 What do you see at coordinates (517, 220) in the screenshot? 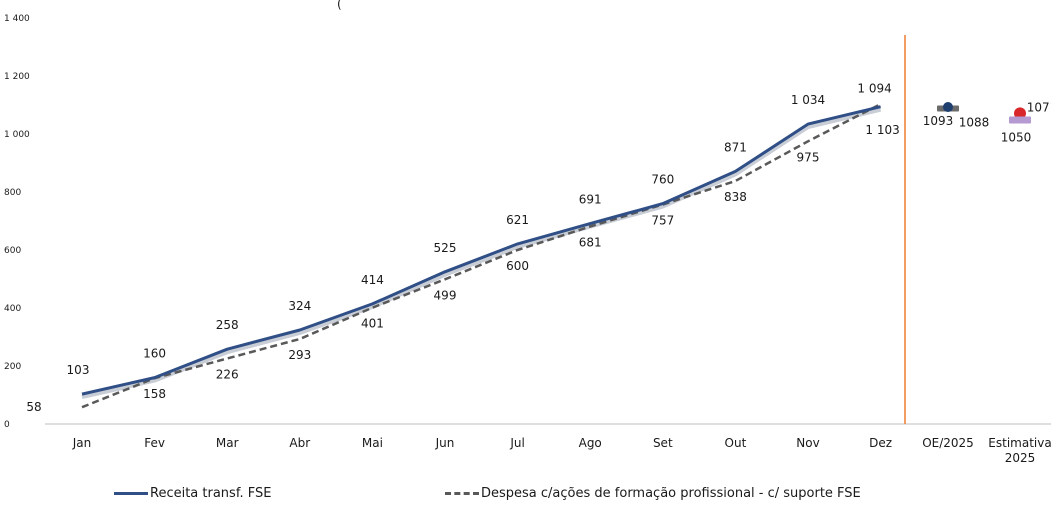
I see `data-label-receita: 621` at bounding box center [517, 220].